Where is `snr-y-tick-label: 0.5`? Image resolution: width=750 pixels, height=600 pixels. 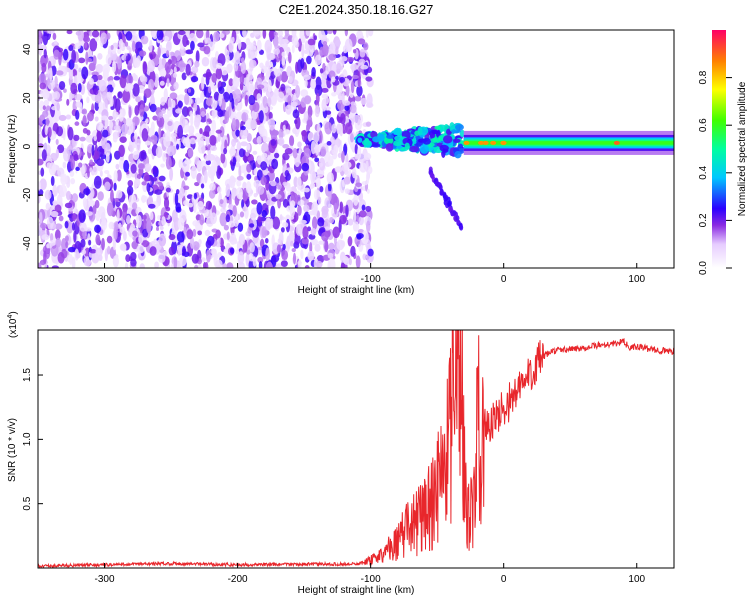
snr-y-tick-label: 0.5 is located at coordinates (27, 503).